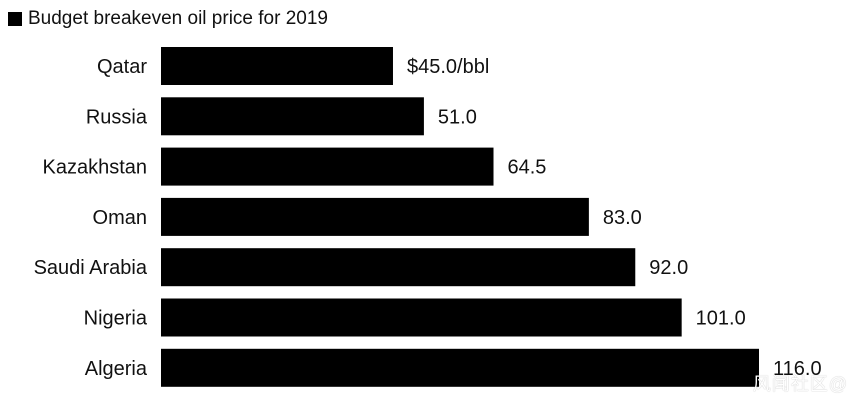 The width and height of the screenshot is (860, 406). I want to click on chart-title: Budget breakeven oil price for 2019, so click(178, 18).